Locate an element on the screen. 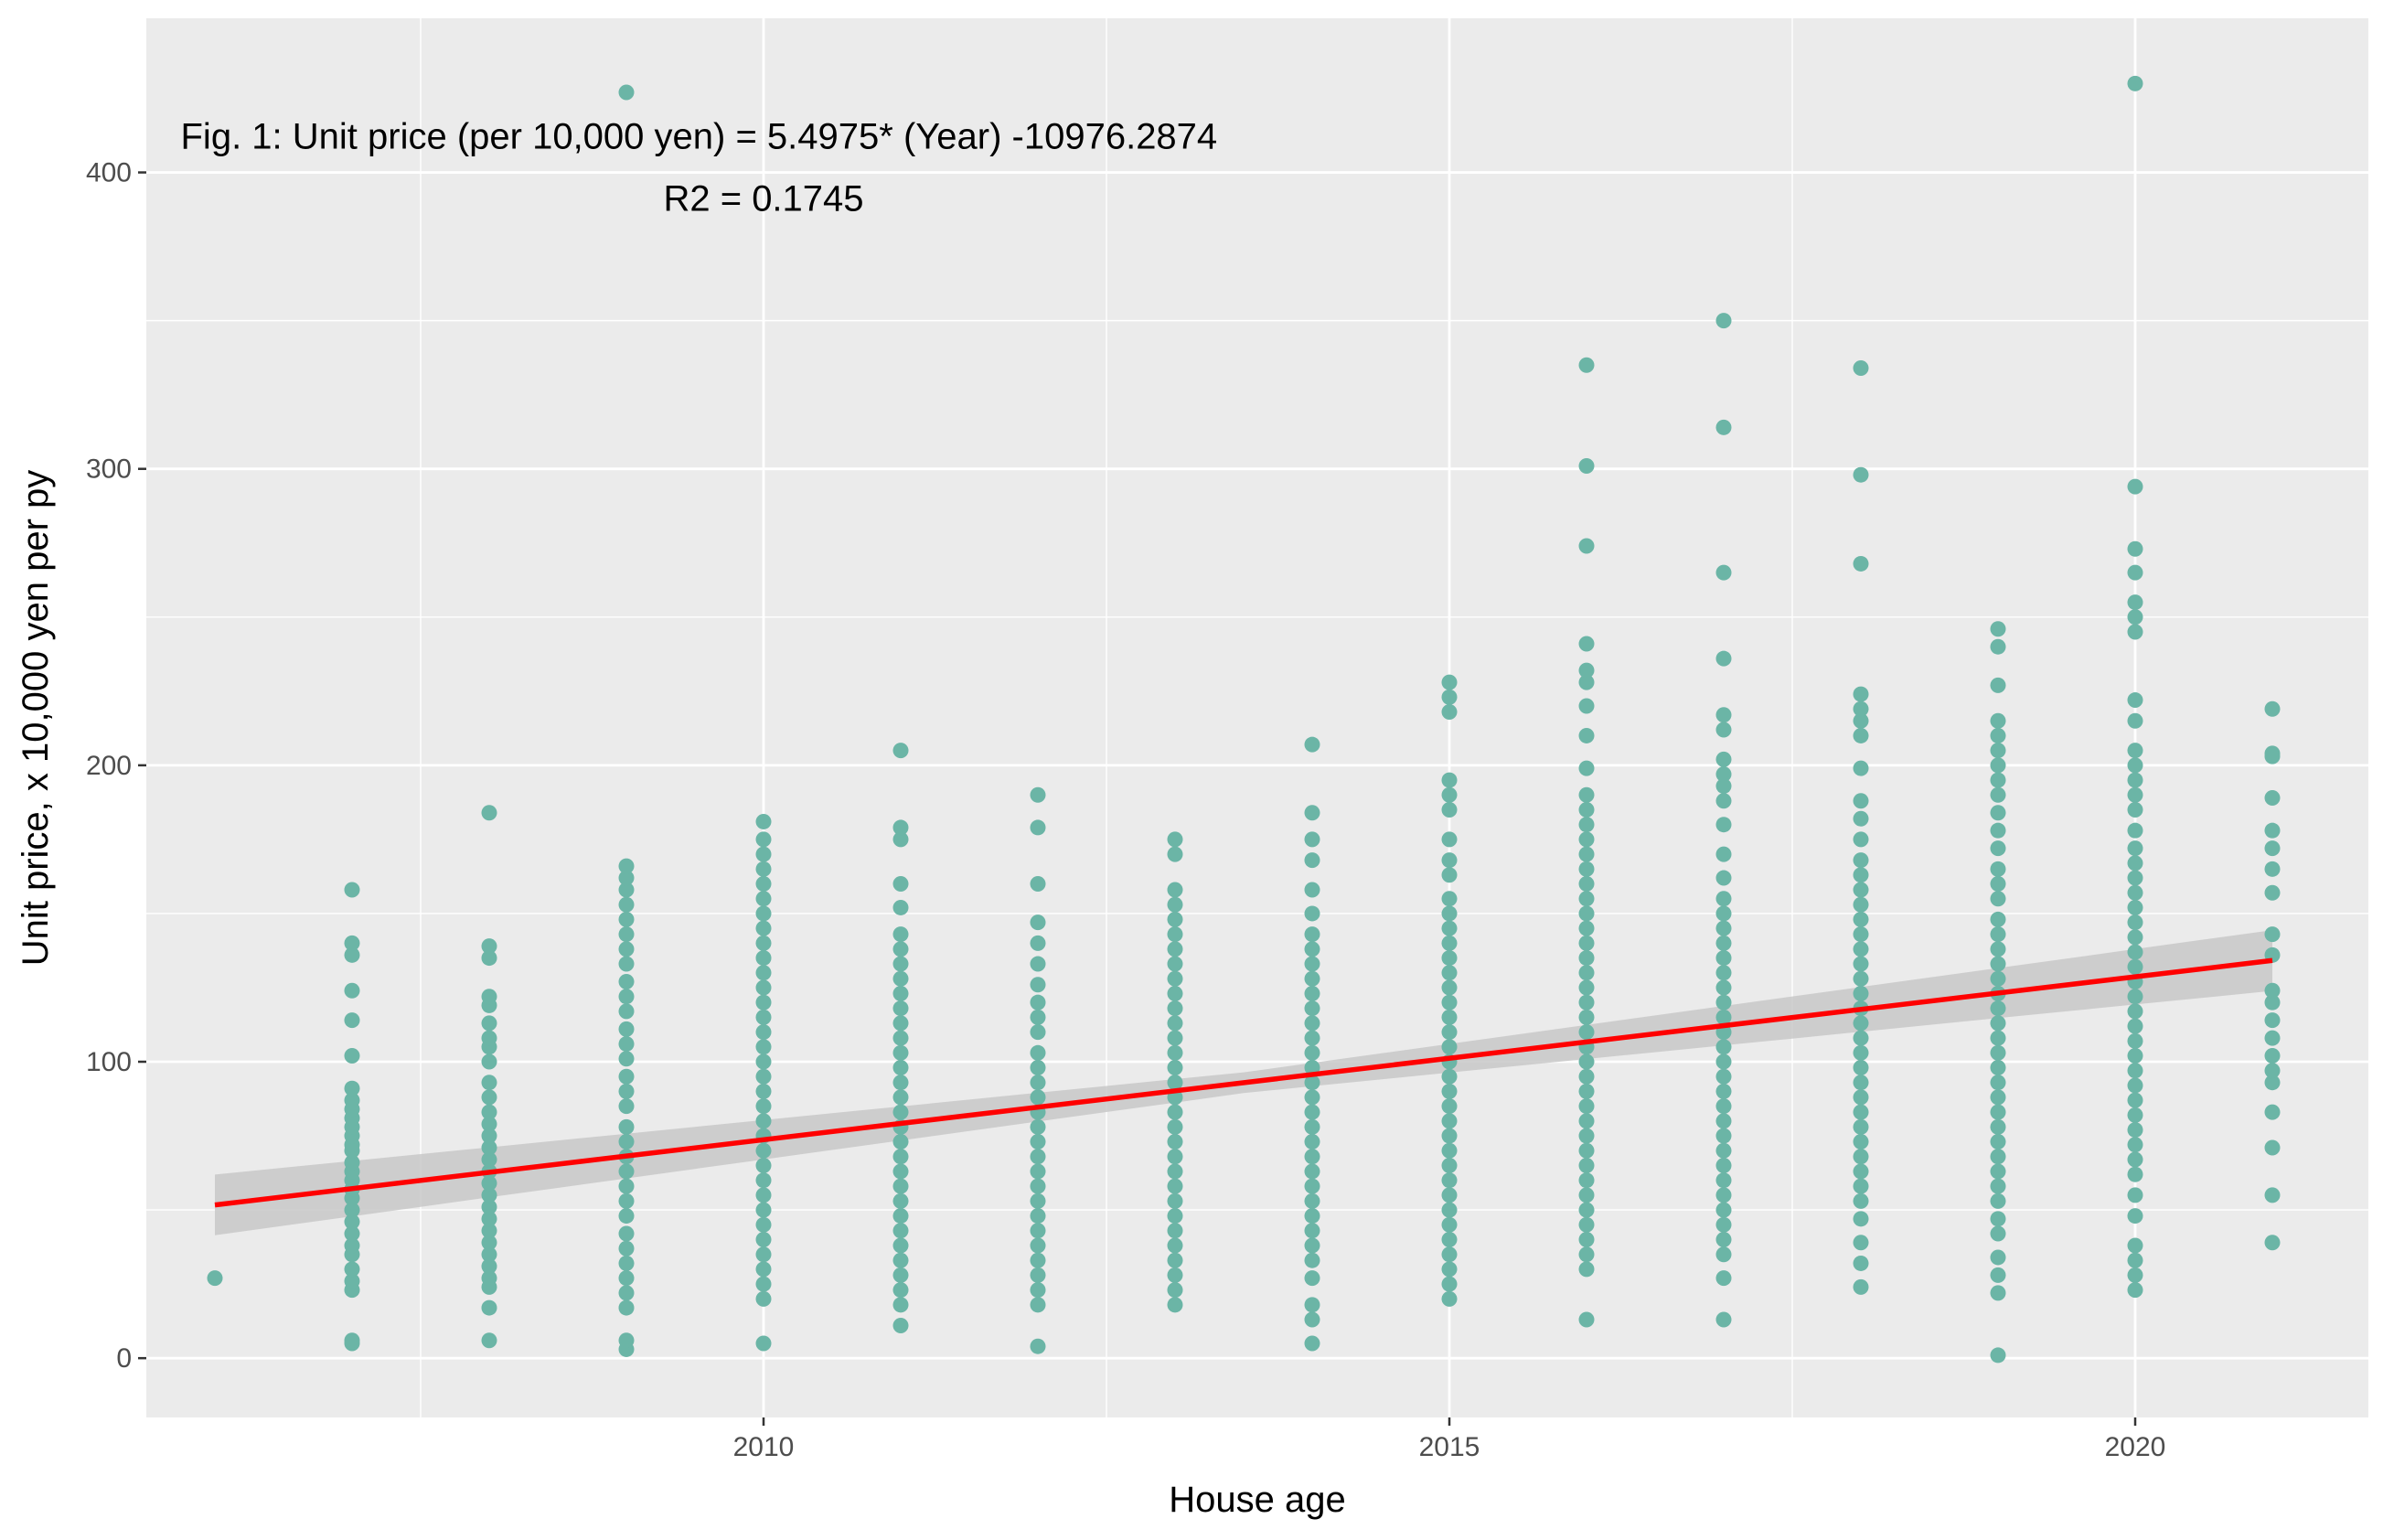 Image resolution: width=2383 pixels, height=1540 pixels. y-tick-label: 100 is located at coordinates (109, 1062).